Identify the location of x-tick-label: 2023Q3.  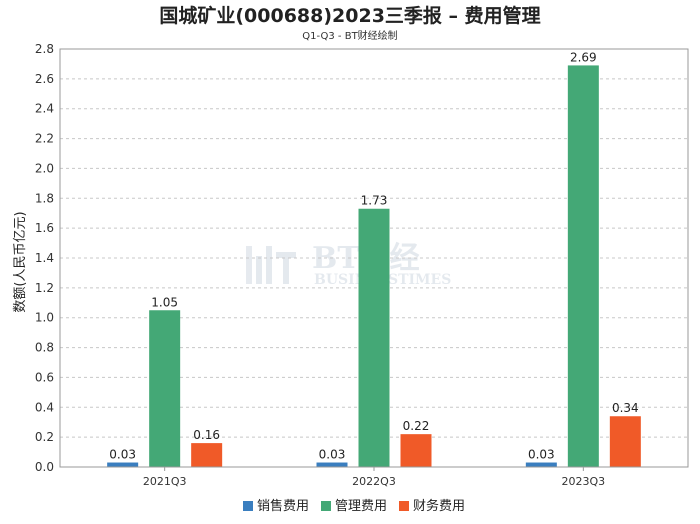
(584, 481).